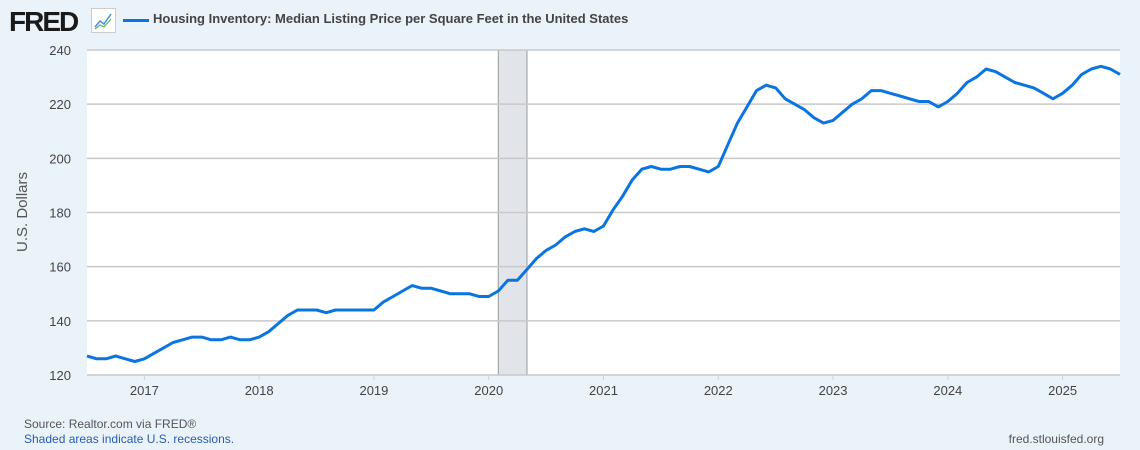 This screenshot has width=1140, height=450. Describe the element at coordinates (129, 439) in the screenshot. I see `recession-note: Shaded areas indicate U.S. recessions.` at that location.